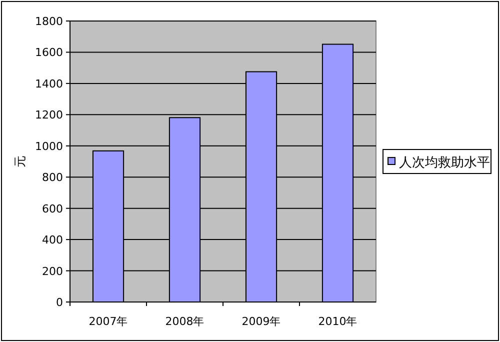 The height and width of the screenshot is (342, 500). I want to click on x-tick-label: 2009年, so click(261, 321).